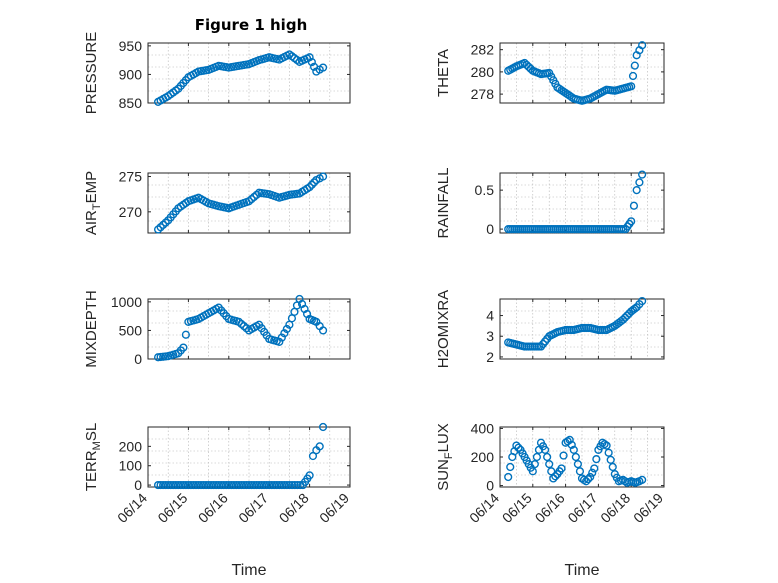 The width and height of the screenshot is (778, 583). What do you see at coordinates (91, 187) in the screenshot?
I see `y-axis-label-tail: EMP` at bounding box center [91, 187].